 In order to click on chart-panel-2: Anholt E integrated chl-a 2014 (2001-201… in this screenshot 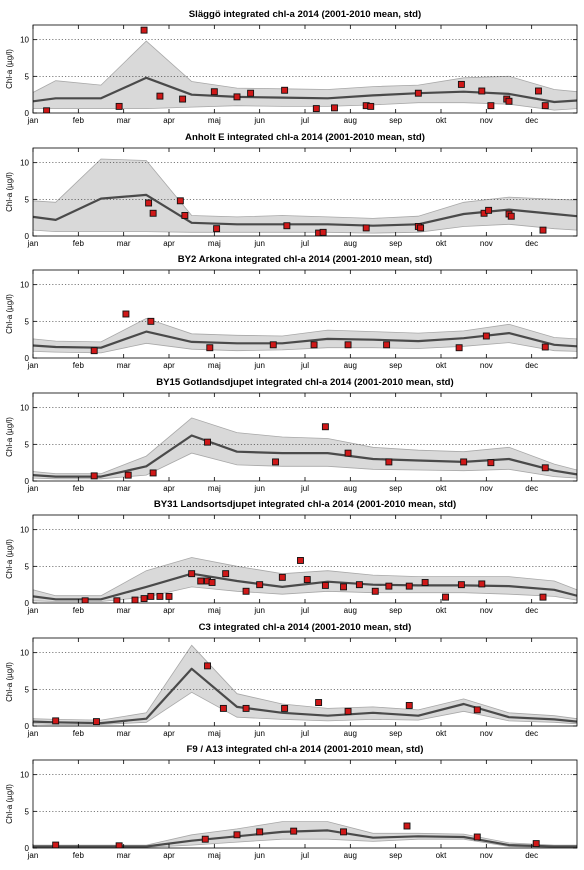, I will do `click(291, 190)`.